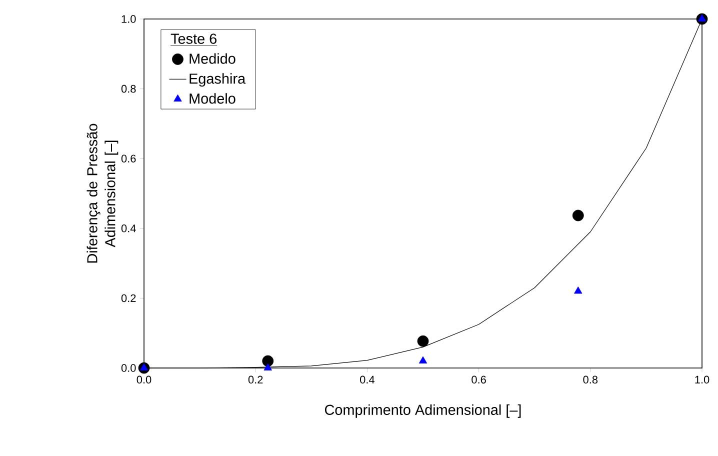  I want to click on y-tick-label: 0.0, so click(128, 368).